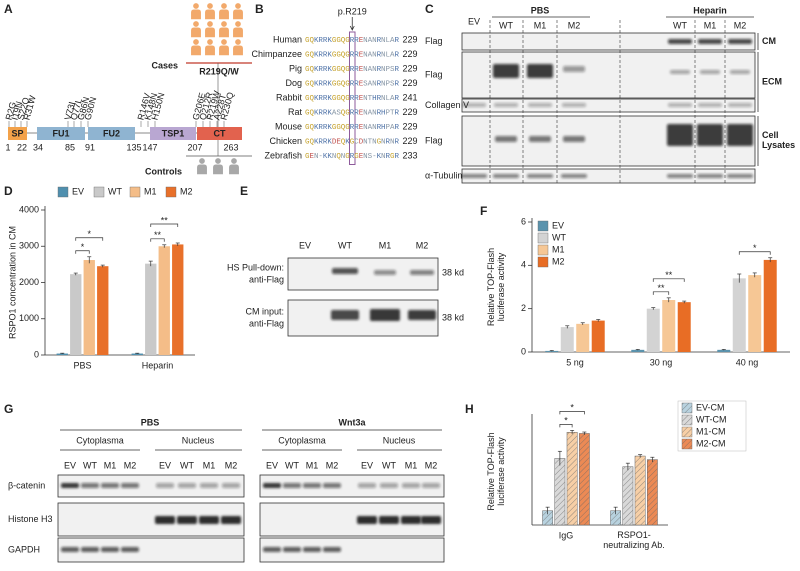  Describe the element at coordinates (264, 311) in the screenshot. I see `row-label: CM input:` at that location.